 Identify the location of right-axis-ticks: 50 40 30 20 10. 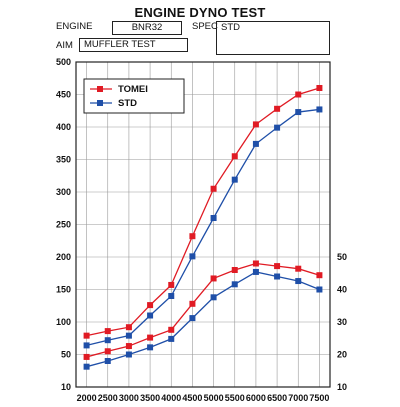
(342, 322).